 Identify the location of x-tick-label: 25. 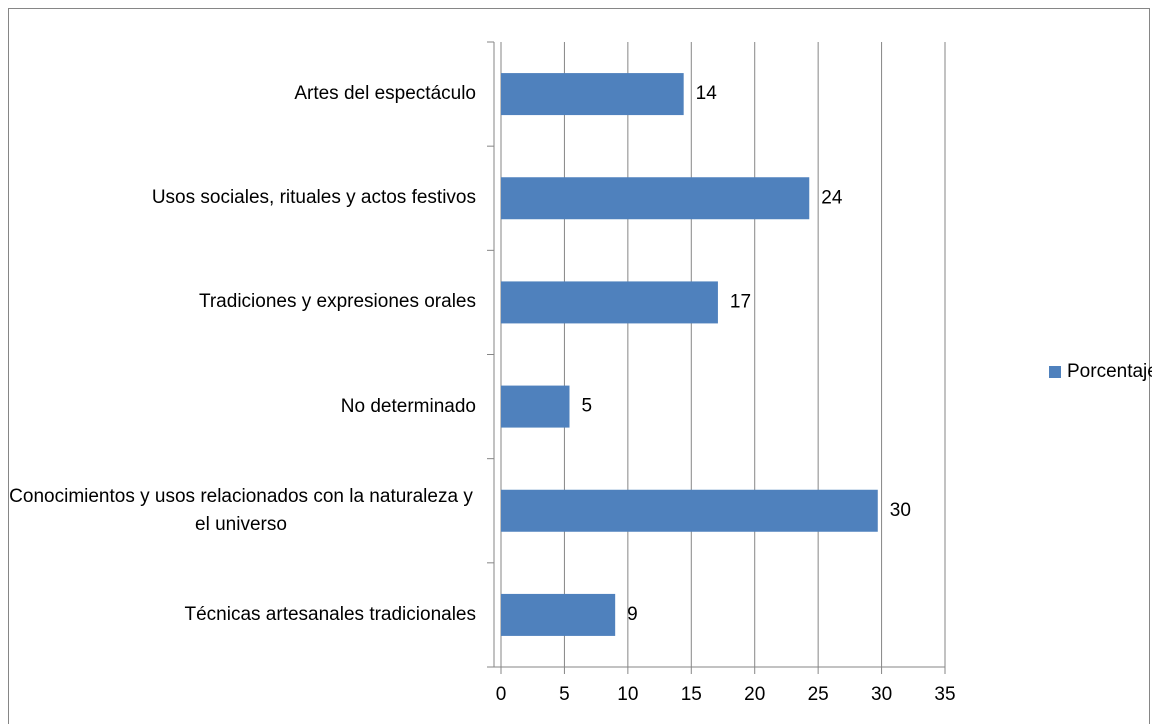
(818, 694).